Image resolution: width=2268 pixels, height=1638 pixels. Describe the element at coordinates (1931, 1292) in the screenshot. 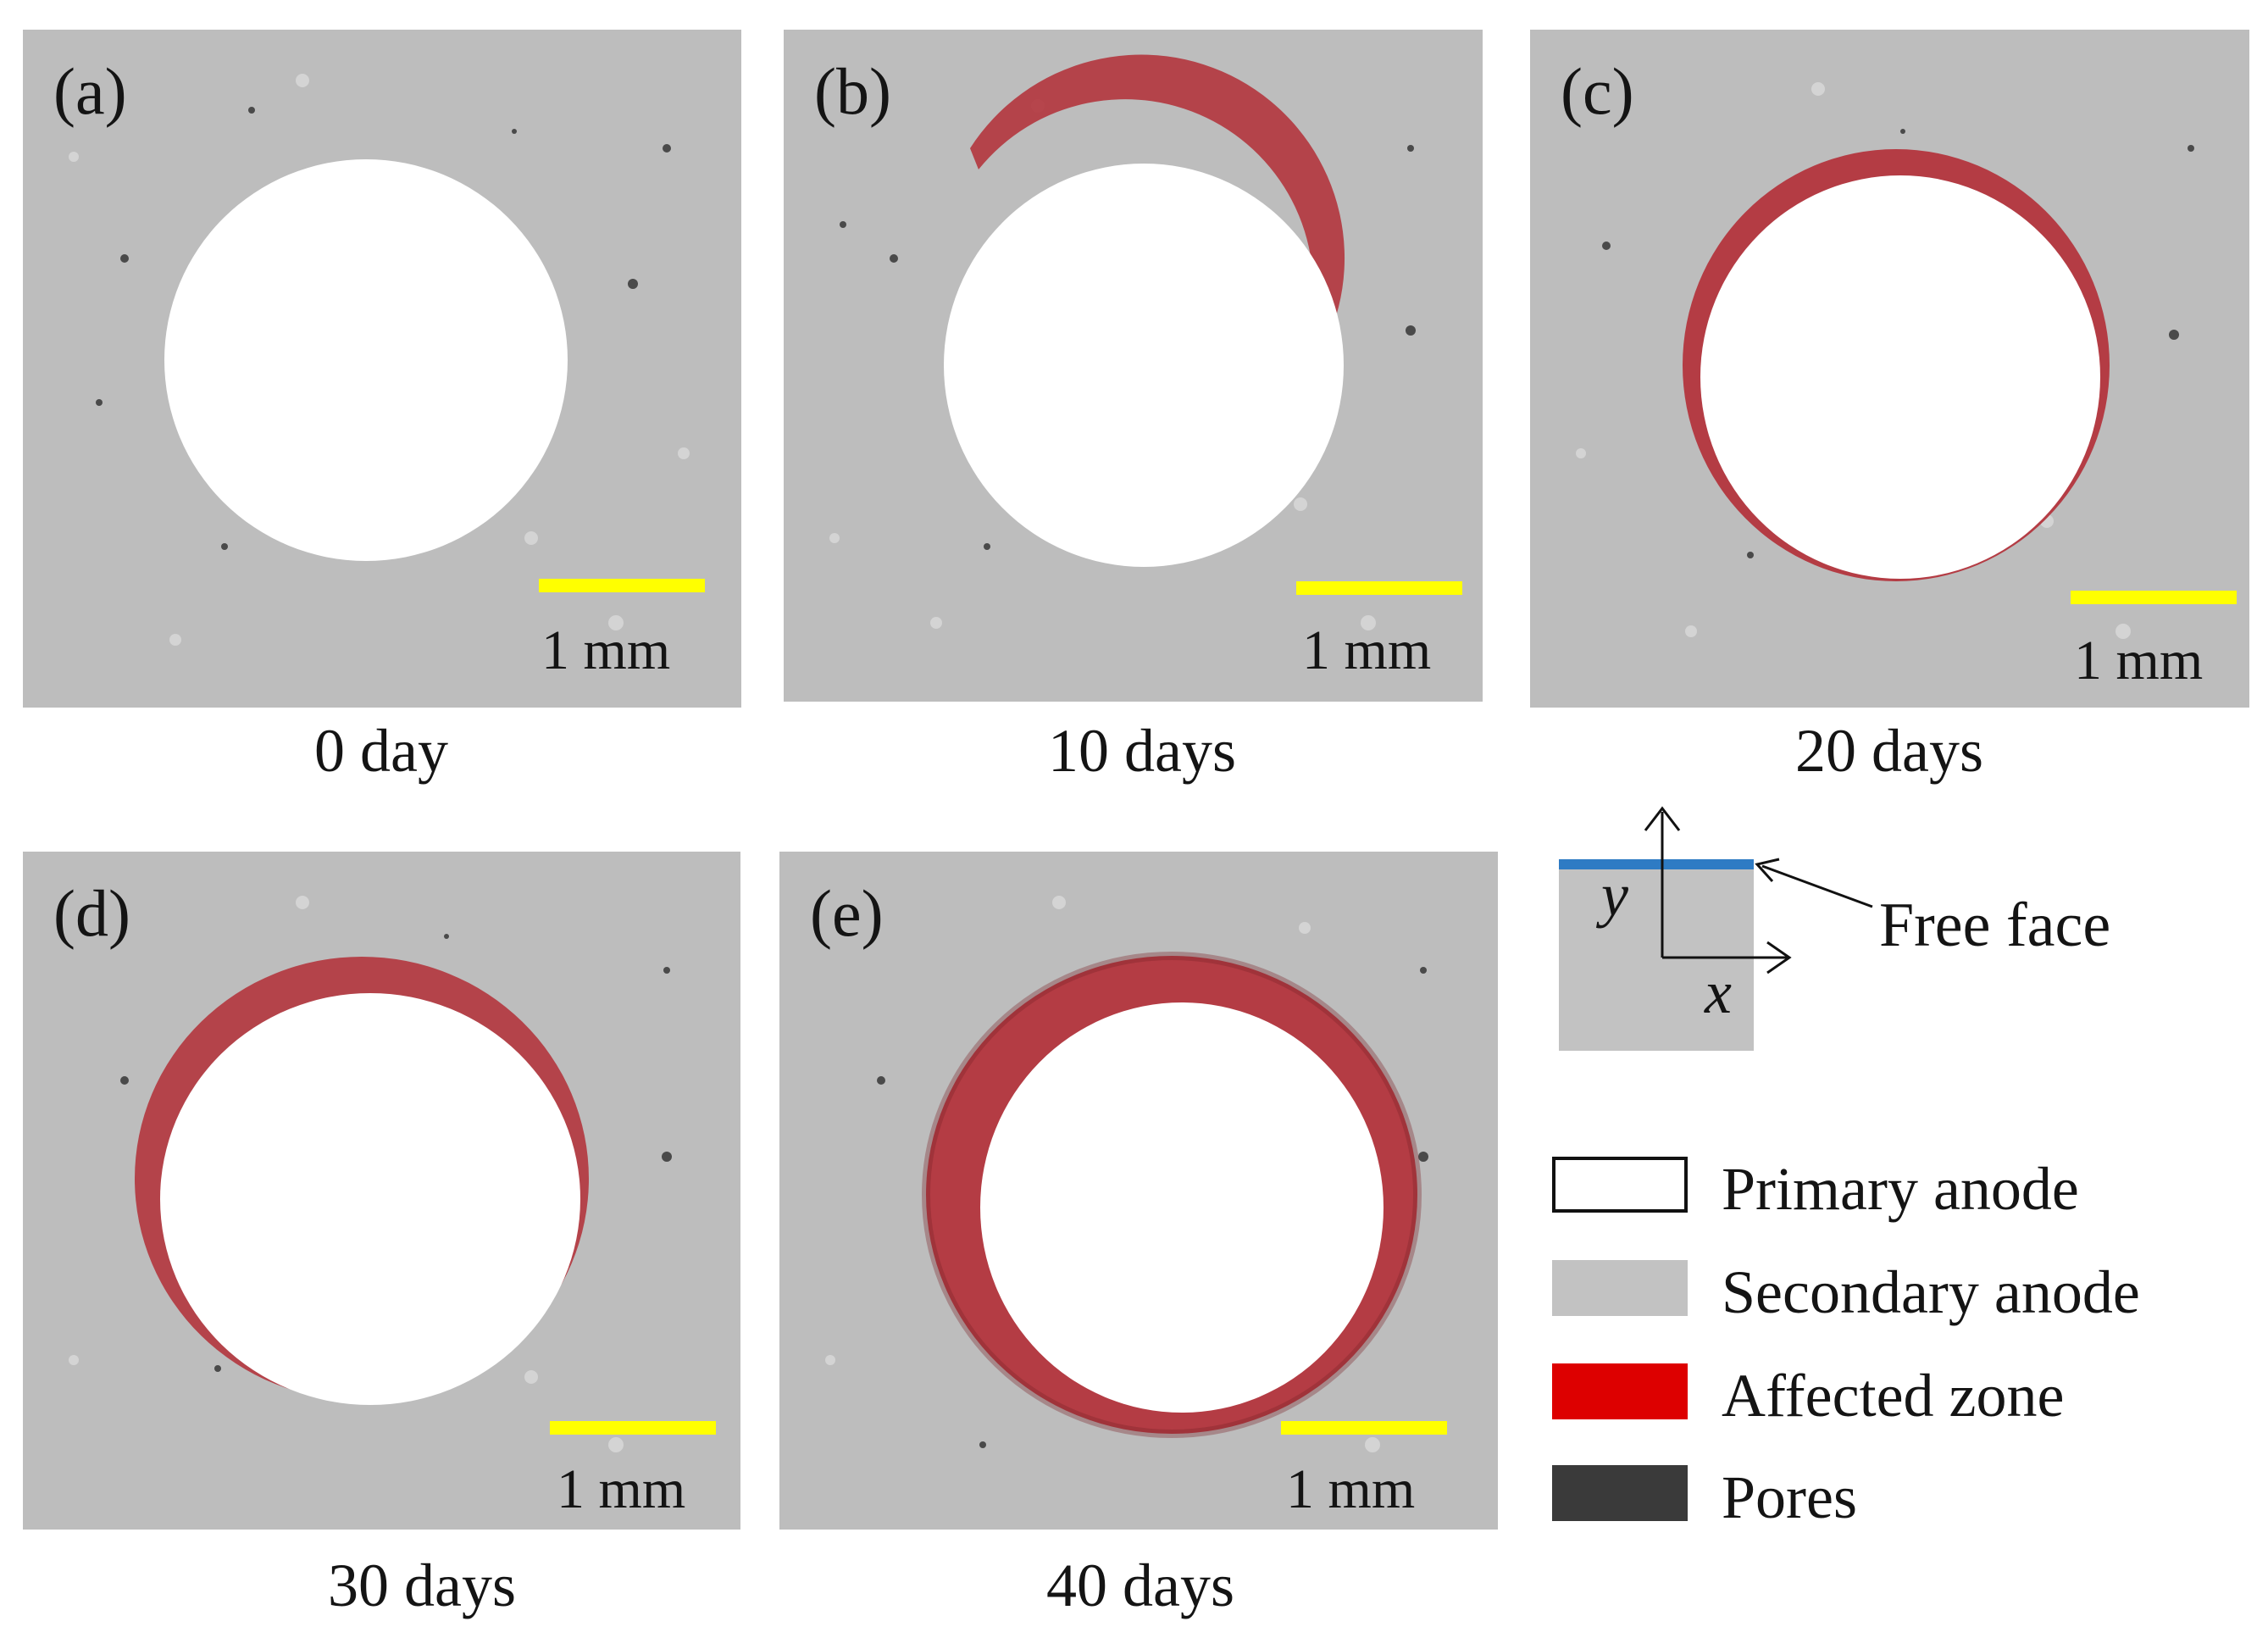

I see `legend-label: Secondary anode` at that location.